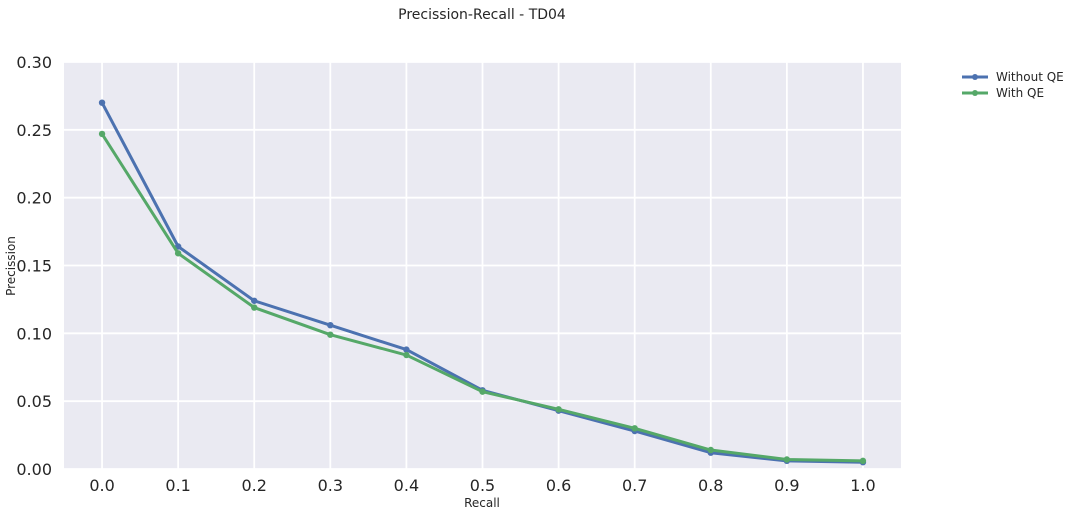  Describe the element at coordinates (1020, 93) in the screenshot. I see `legend-label: With QE` at that location.